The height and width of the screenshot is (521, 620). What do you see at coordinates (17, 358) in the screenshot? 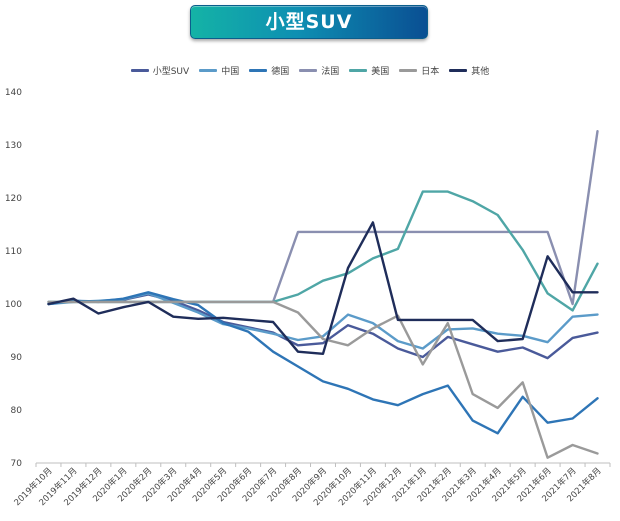
I see `y-tick-label: 90` at bounding box center [17, 358].